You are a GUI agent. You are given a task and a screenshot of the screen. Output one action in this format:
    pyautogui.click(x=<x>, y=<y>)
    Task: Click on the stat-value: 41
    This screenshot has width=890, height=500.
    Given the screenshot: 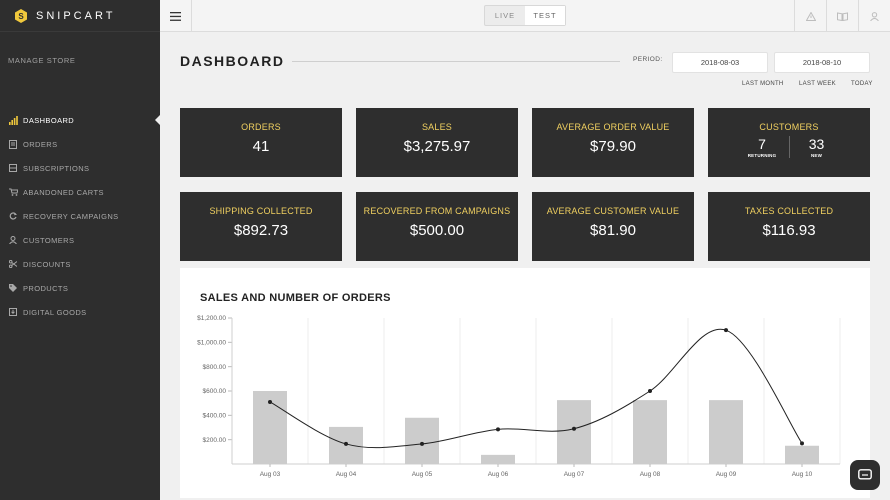 What is the action you would take?
    pyautogui.click(x=261, y=146)
    